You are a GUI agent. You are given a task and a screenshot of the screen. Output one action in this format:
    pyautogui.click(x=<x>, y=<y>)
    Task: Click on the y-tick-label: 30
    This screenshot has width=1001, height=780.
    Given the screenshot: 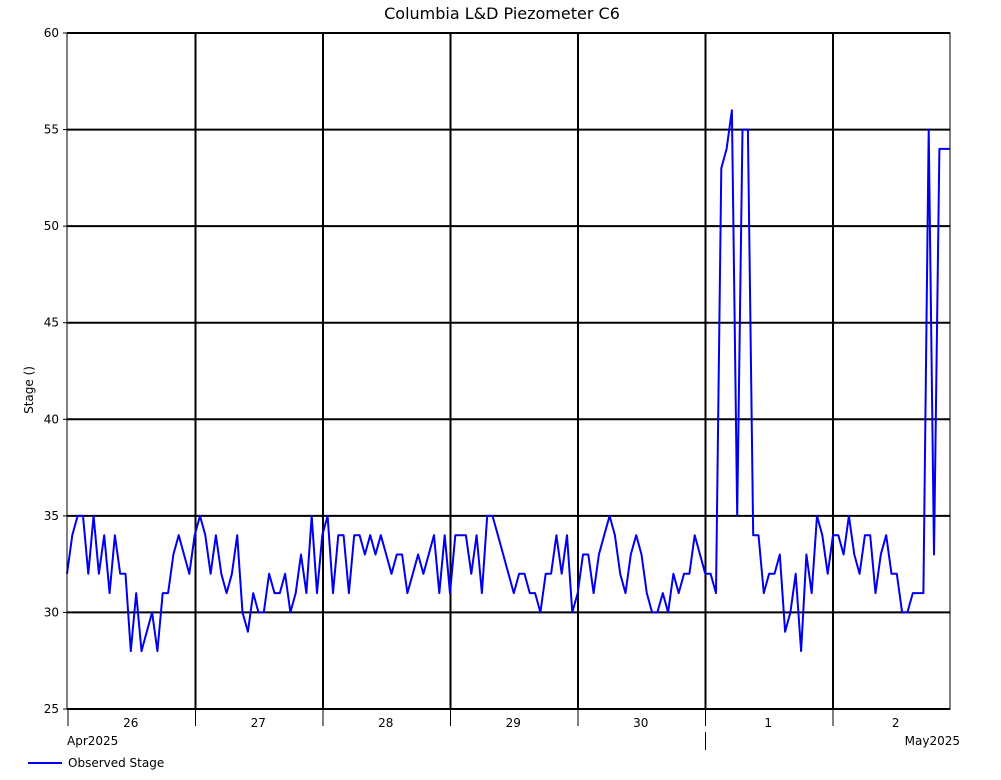 What is the action you would take?
    pyautogui.click(x=51, y=612)
    